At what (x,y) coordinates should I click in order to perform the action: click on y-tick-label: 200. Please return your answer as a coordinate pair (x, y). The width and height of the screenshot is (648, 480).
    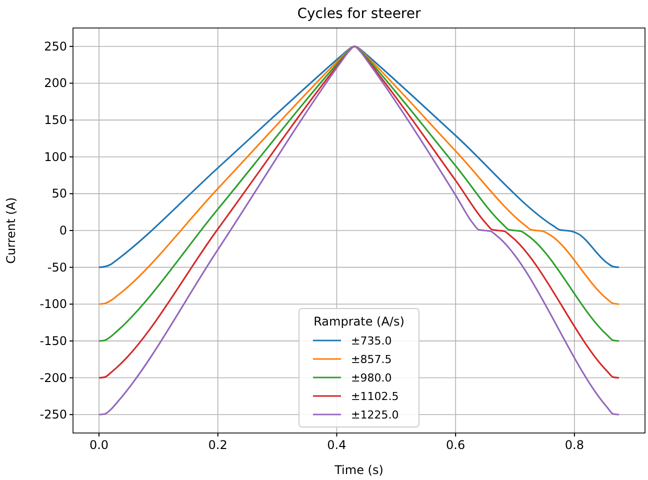
    Looking at the image, I should click on (55, 83).